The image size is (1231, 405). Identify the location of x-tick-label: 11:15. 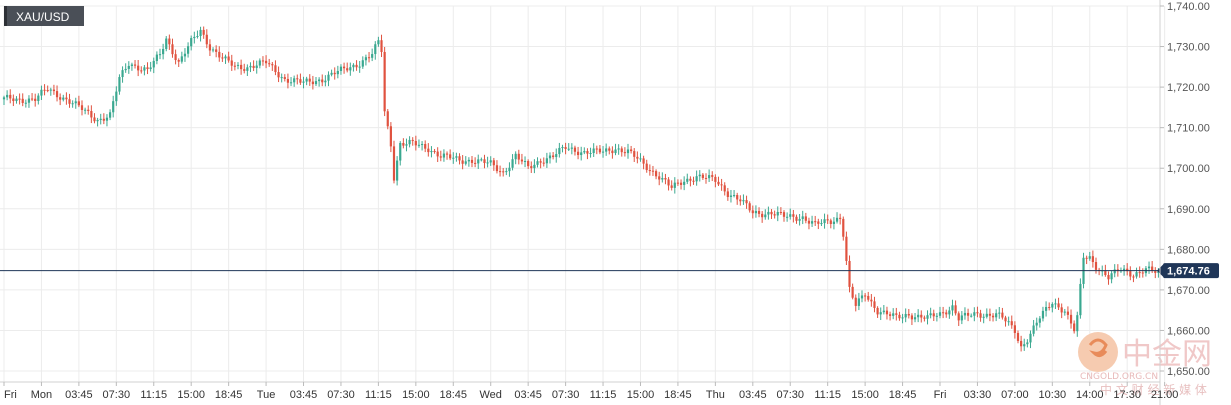
(827, 395).